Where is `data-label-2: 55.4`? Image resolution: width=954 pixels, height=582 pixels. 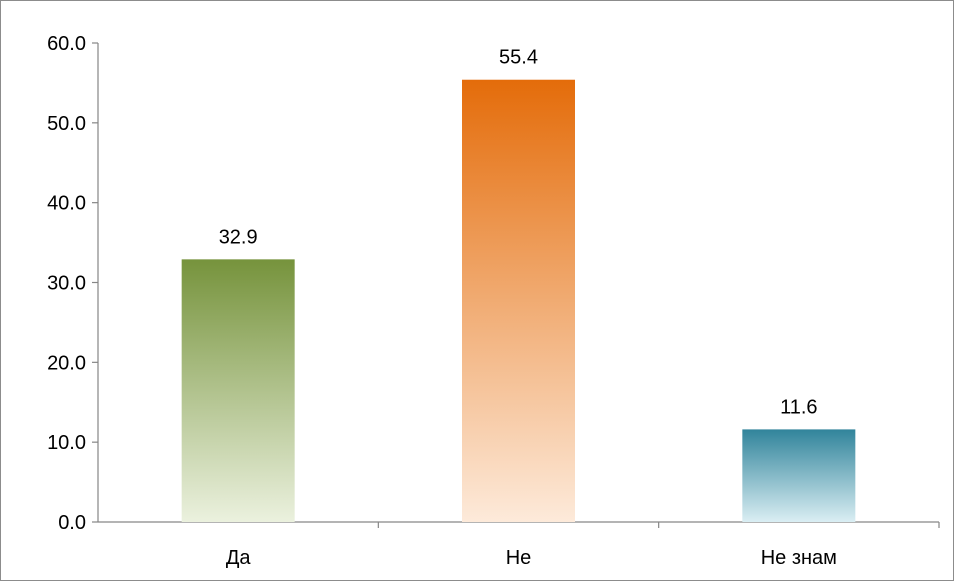 data-label-2: 55.4 is located at coordinates (518, 58).